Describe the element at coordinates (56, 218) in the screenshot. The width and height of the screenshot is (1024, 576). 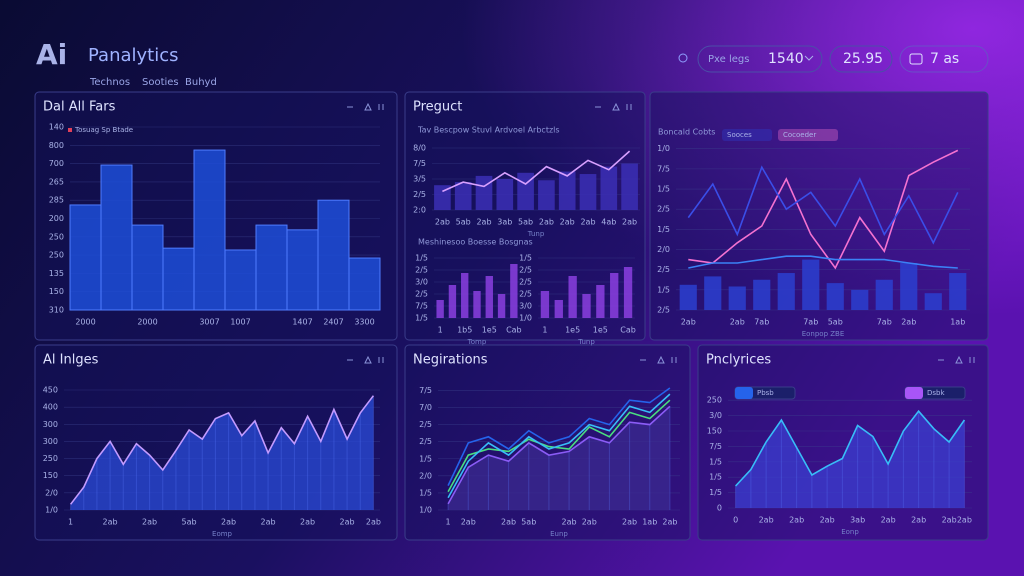
I see `y-tick-label: 200` at that location.